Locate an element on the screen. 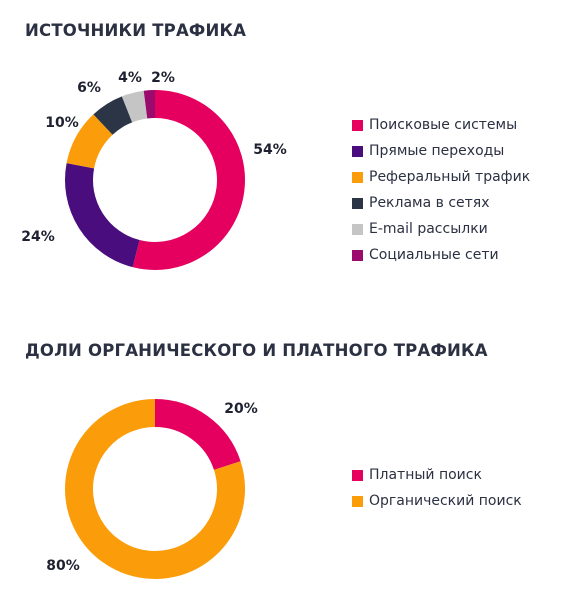 Image resolution: width=587 pixels, height=607 pixels. legend-label: Социальные сети is located at coordinates (434, 255).